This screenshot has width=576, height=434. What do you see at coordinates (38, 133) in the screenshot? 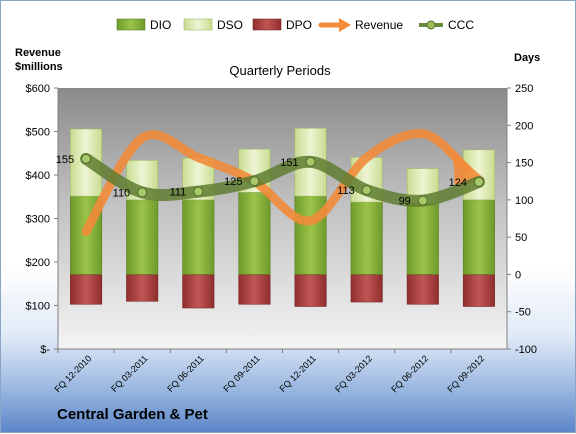
I see `left-tick-label: $500` at bounding box center [38, 133].